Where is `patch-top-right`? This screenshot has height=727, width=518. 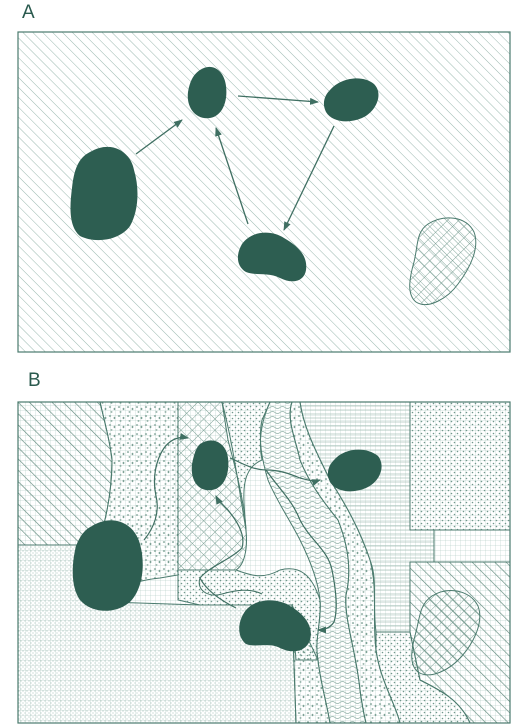
patch-top-right is located at coordinates (351, 100).